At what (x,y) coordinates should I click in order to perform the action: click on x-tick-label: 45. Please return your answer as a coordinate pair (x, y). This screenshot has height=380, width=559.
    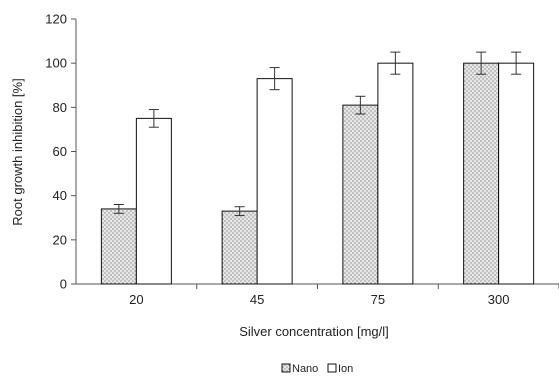
    Looking at the image, I should click on (257, 299).